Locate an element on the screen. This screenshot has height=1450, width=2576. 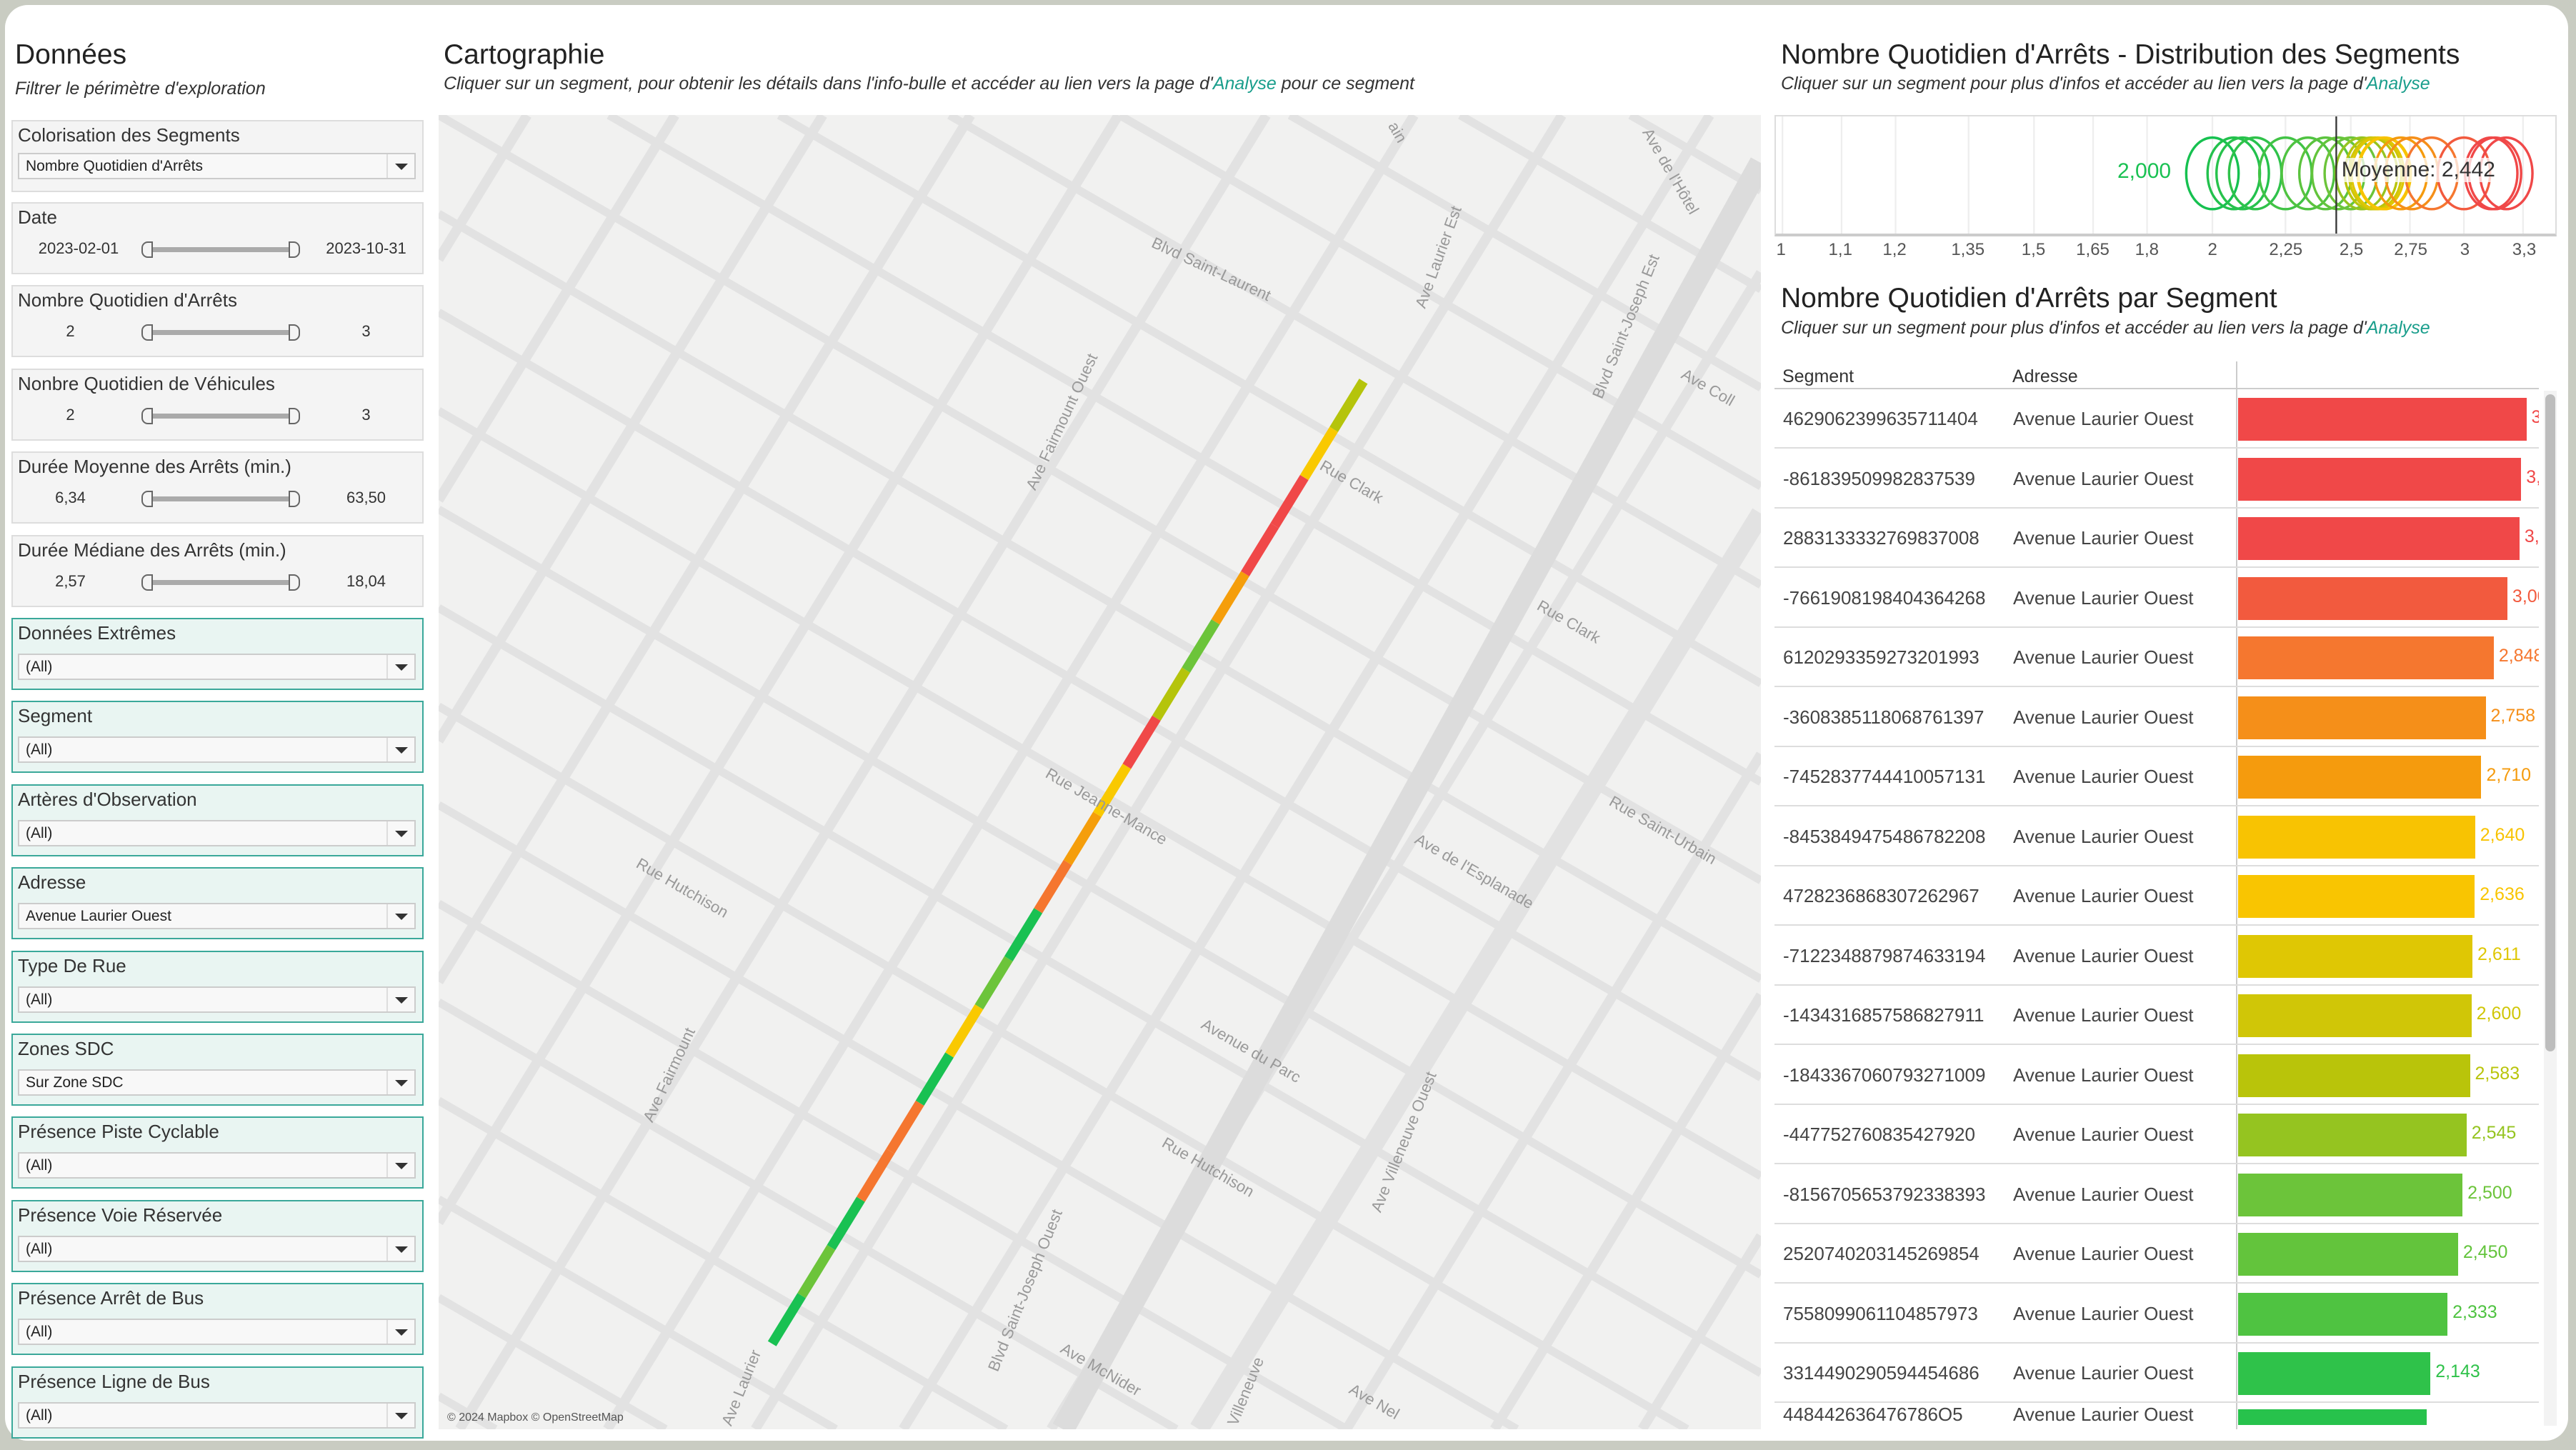
column-header-address: Adresse is located at coordinates (2045, 376).